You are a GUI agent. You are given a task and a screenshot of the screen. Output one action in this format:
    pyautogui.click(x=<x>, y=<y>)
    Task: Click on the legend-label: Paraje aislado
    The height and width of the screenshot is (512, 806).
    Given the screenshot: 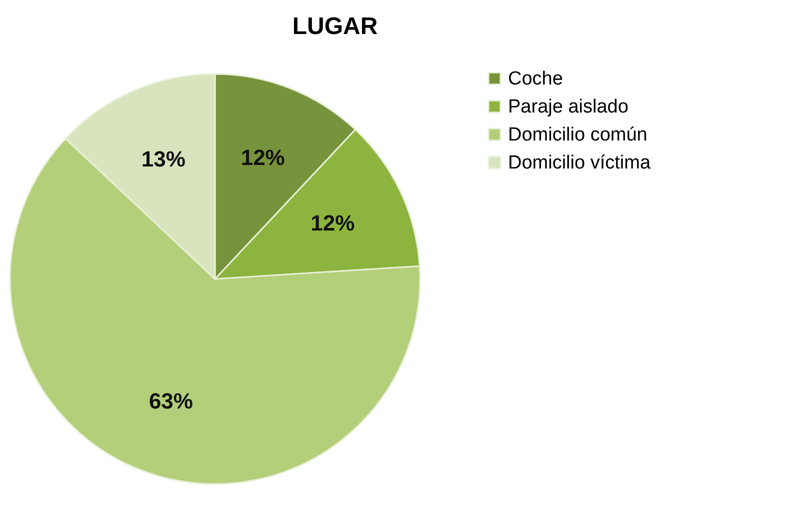 What is the action you would take?
    pyautogui.click(x=568, y=107)
    